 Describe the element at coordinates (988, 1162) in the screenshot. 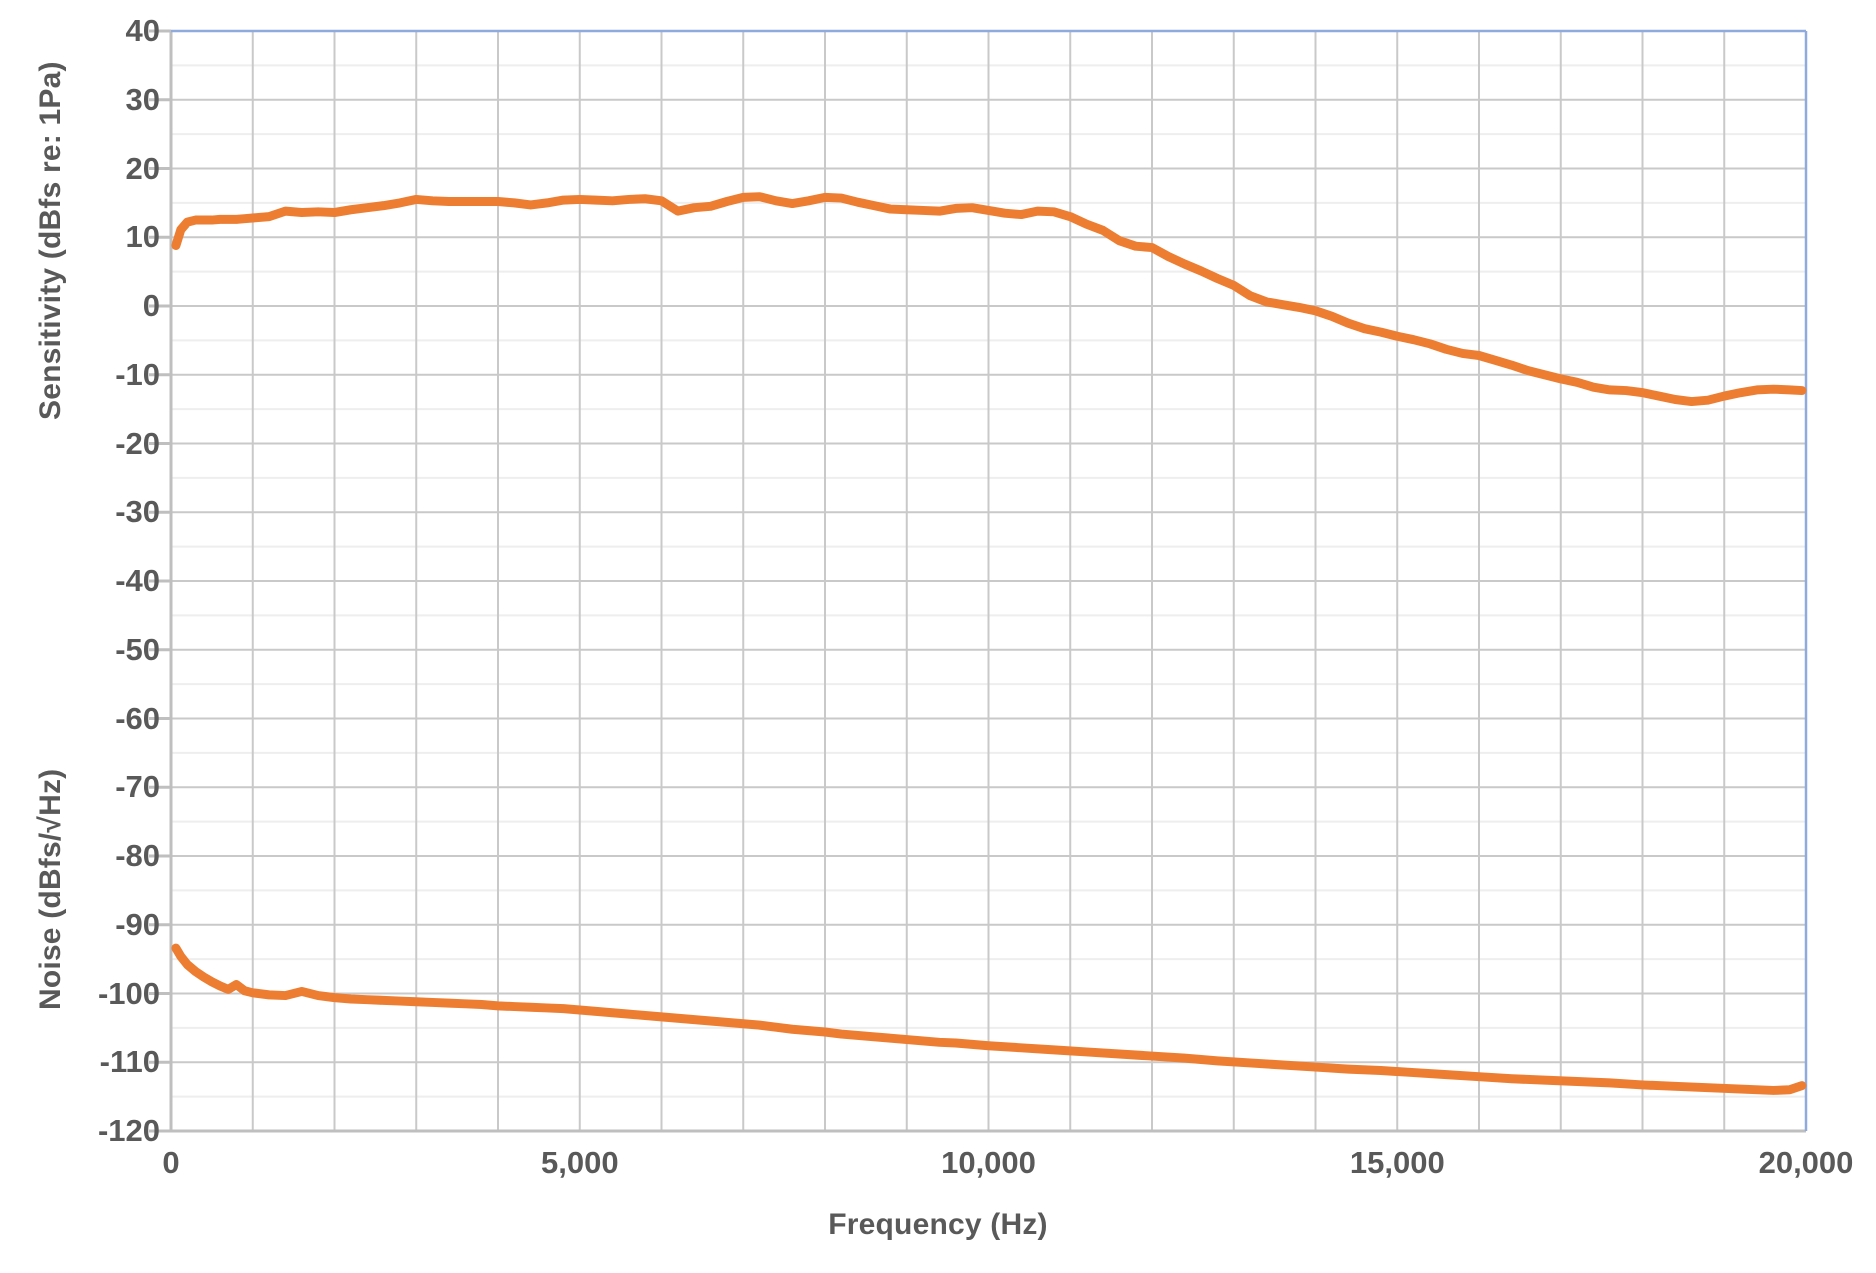

I see `x-axis-tick-label: 10,000` at that location.